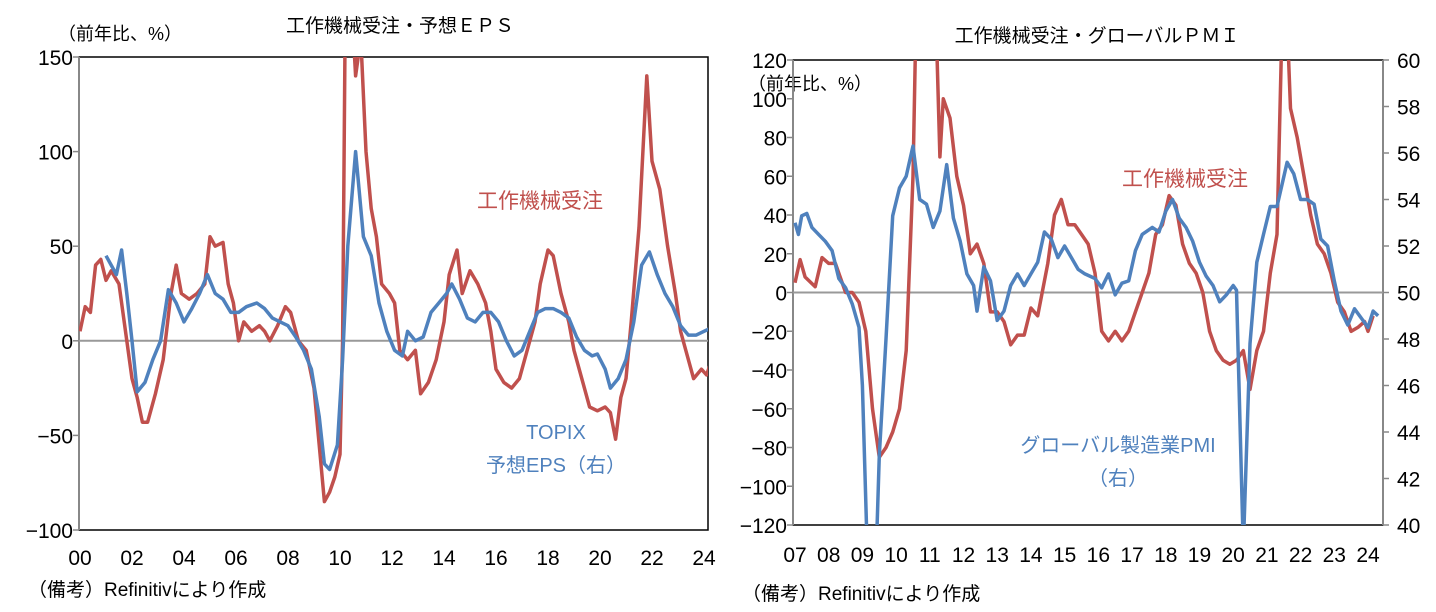 The width and height of the screenshot is (1436, 612). What do you see at coordinates (769, 61) in the screenshot?
I see `y-tick-label: 120` at bounding box center [769, 61].